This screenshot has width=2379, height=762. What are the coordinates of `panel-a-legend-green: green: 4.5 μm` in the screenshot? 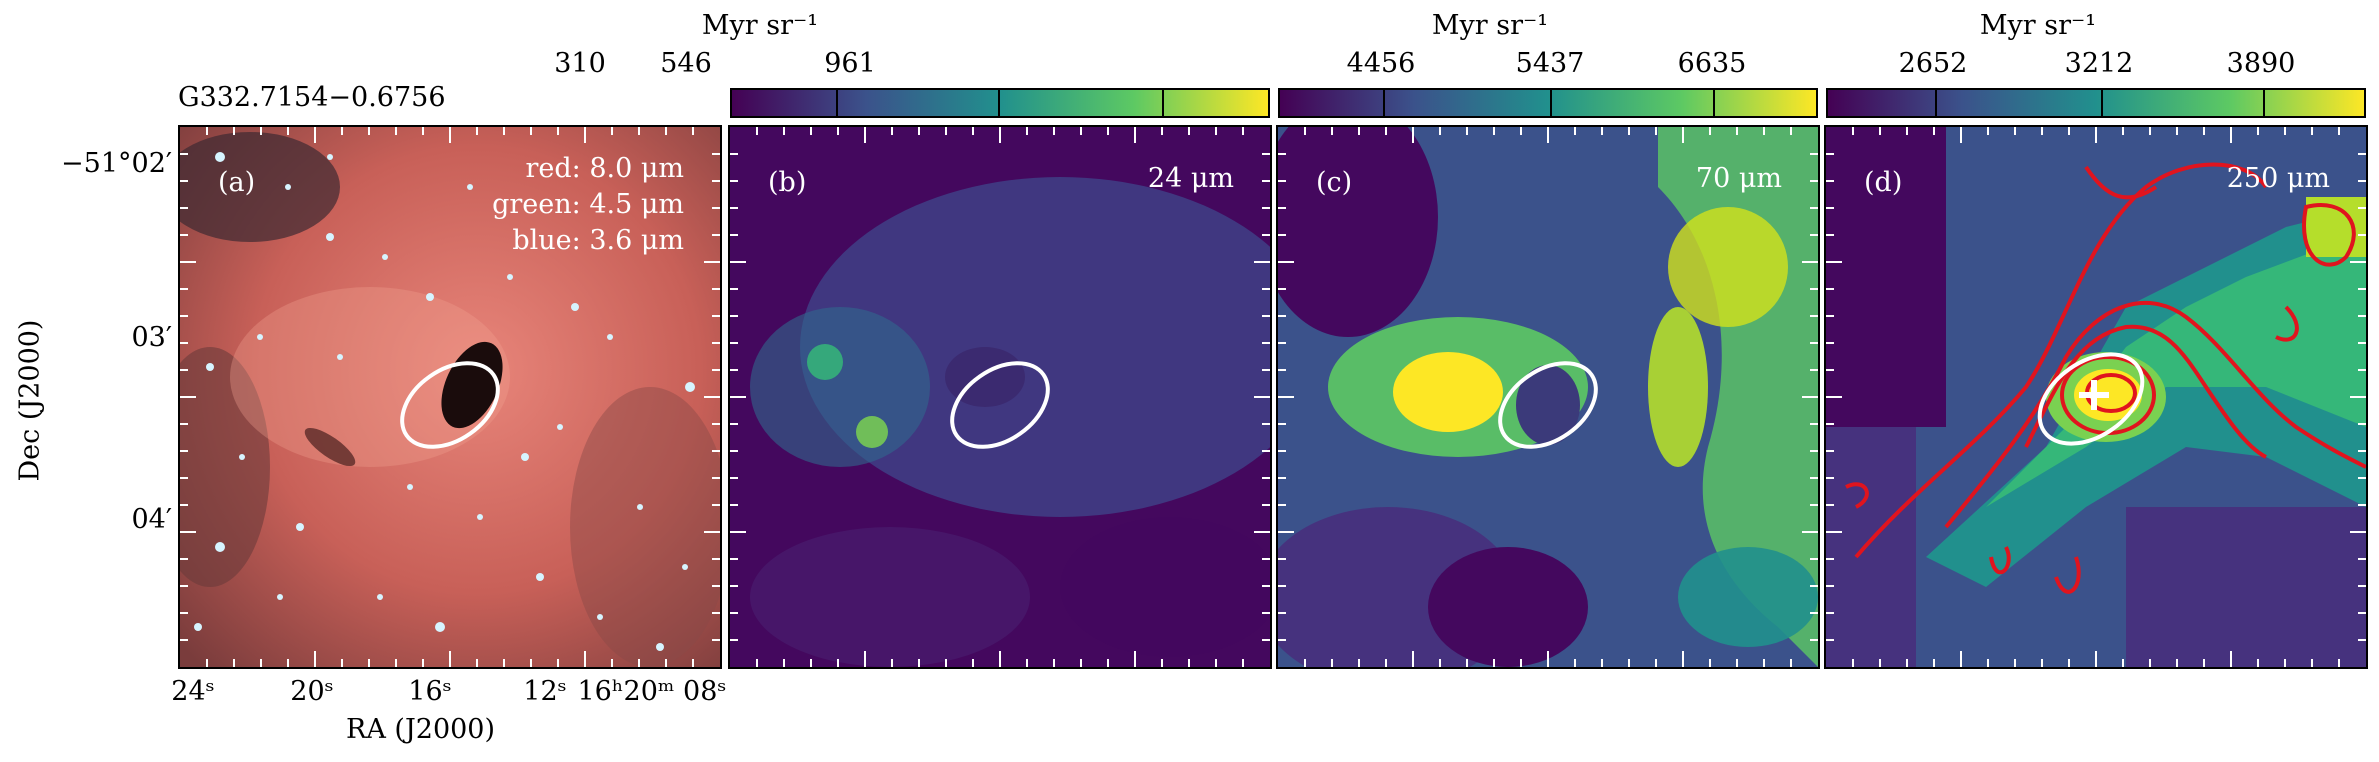 It's located at (588, 204).